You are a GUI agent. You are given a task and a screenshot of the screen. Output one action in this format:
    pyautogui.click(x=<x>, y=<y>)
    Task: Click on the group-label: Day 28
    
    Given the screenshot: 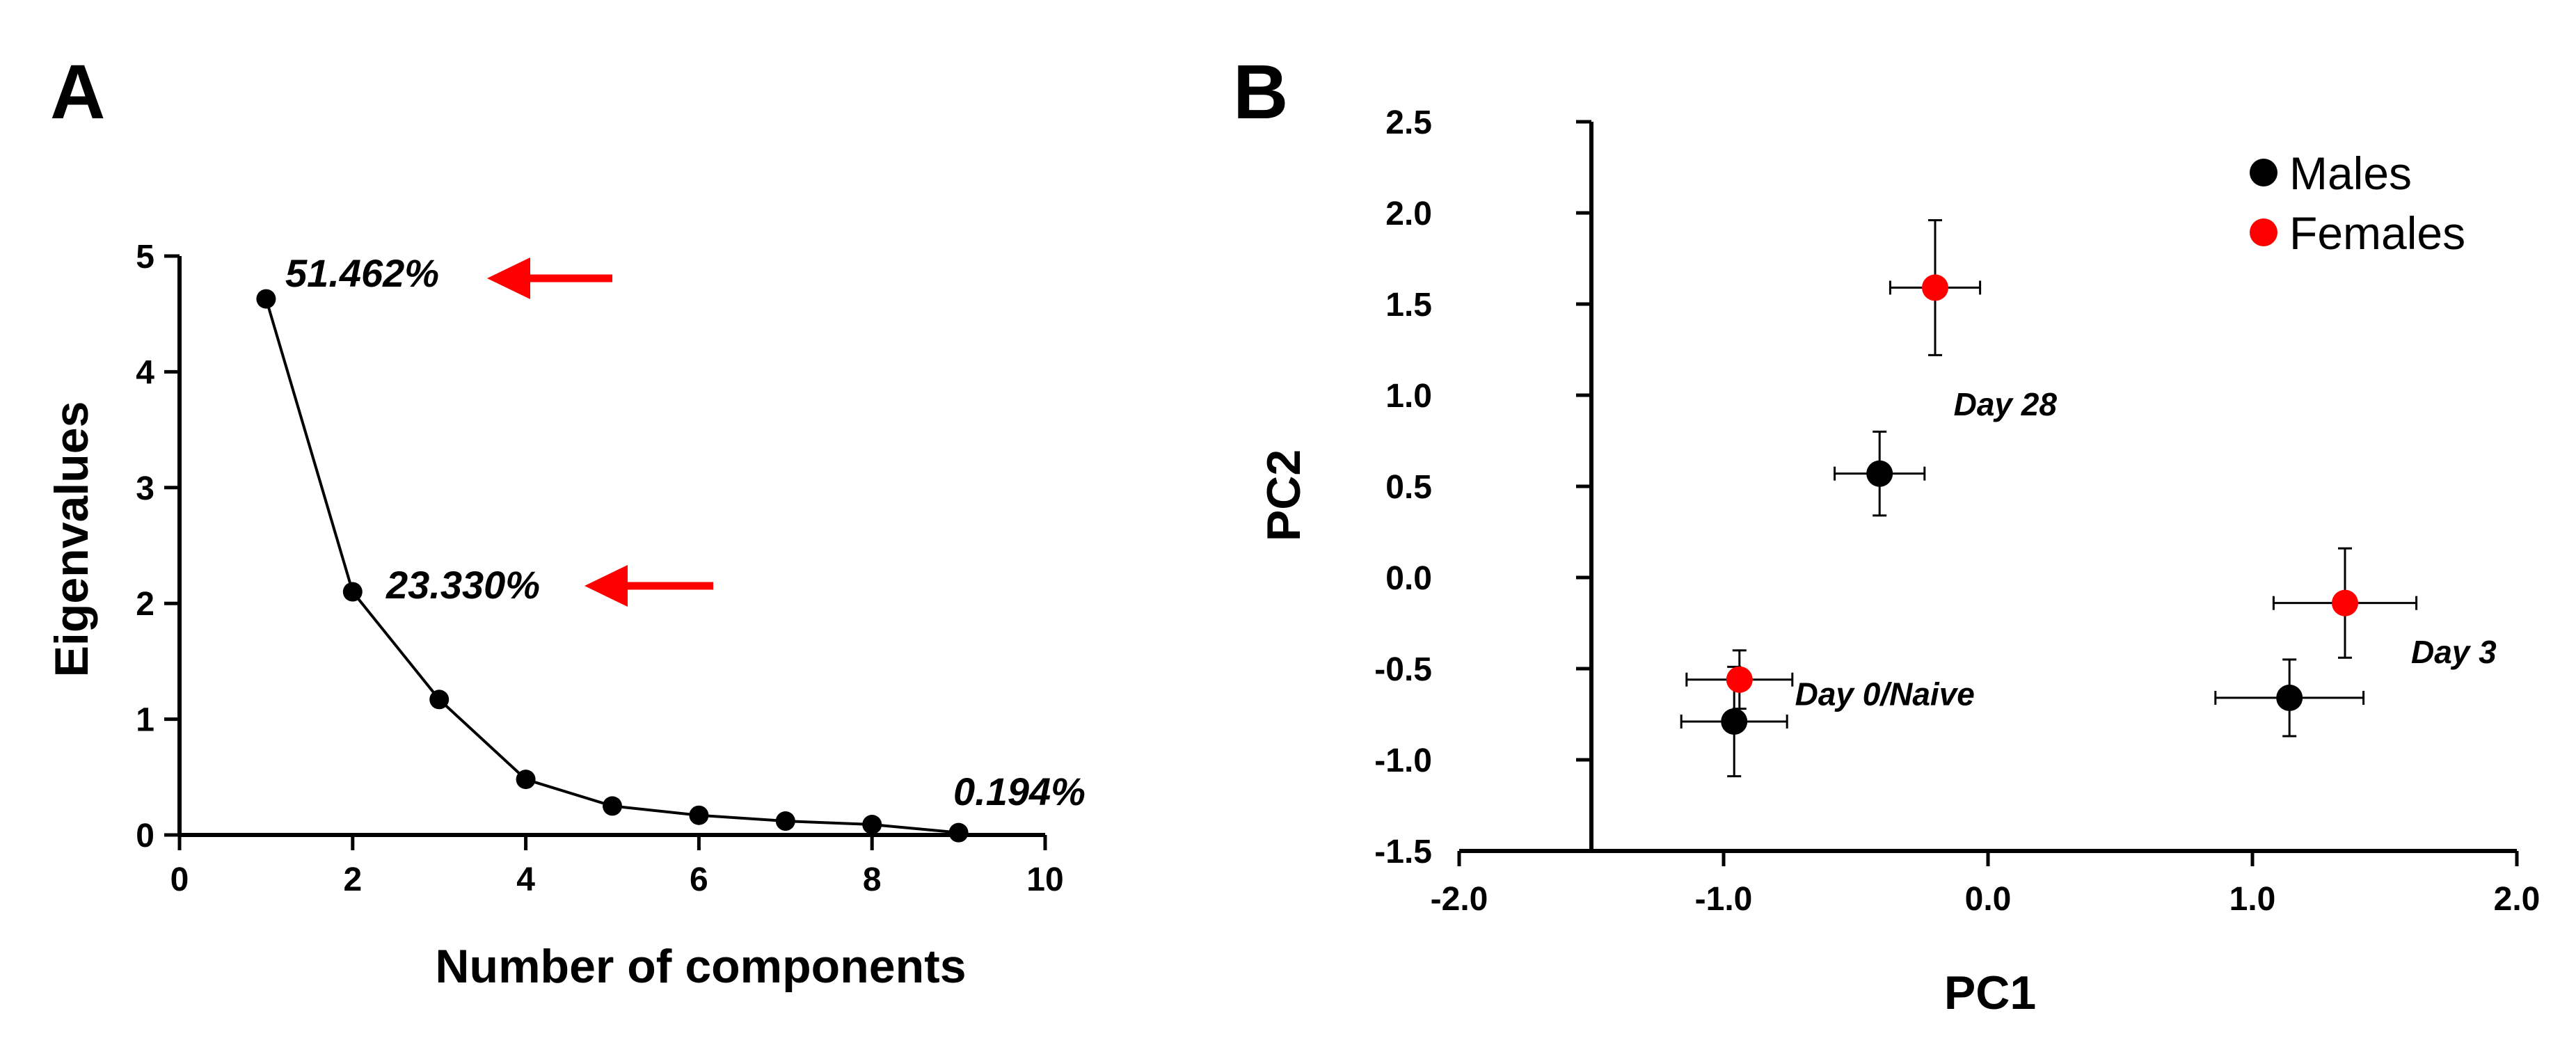 What is the action you would take?
    pyautogui.click(x=2006, y=404)
    